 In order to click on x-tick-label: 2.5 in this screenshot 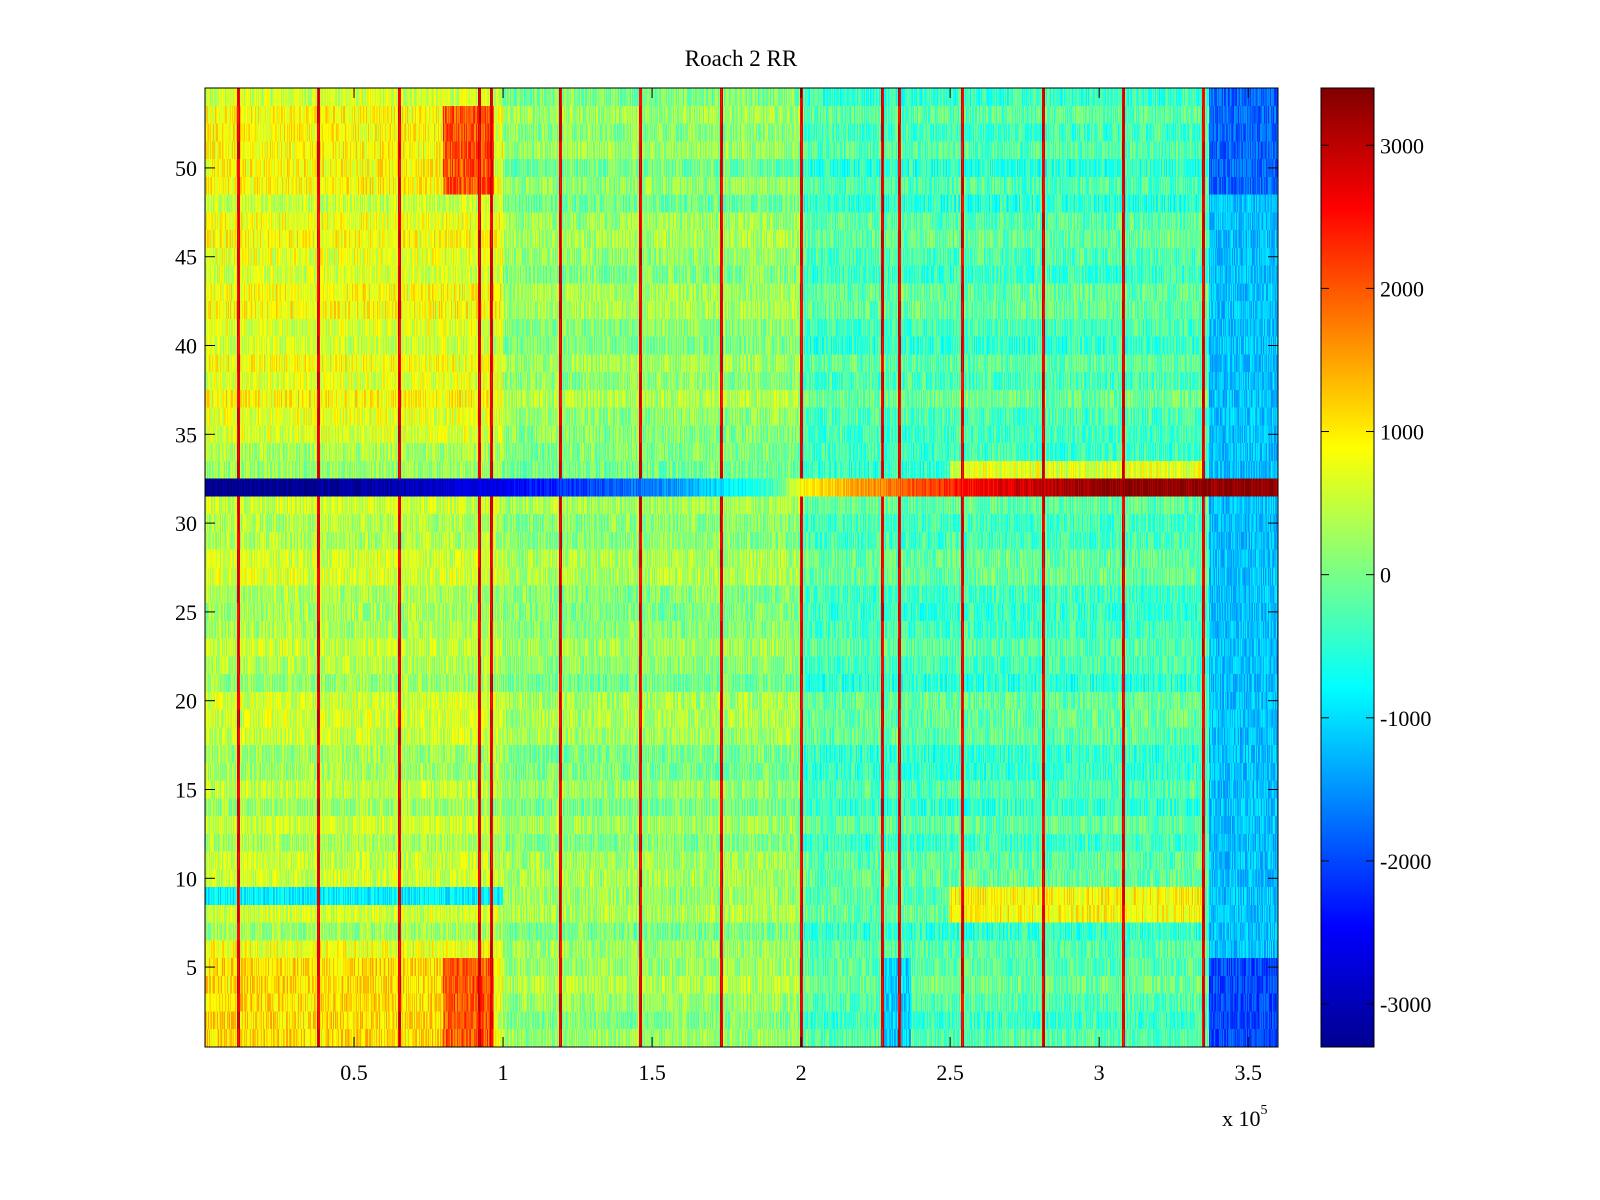, I will do `click(950, 1072)`.